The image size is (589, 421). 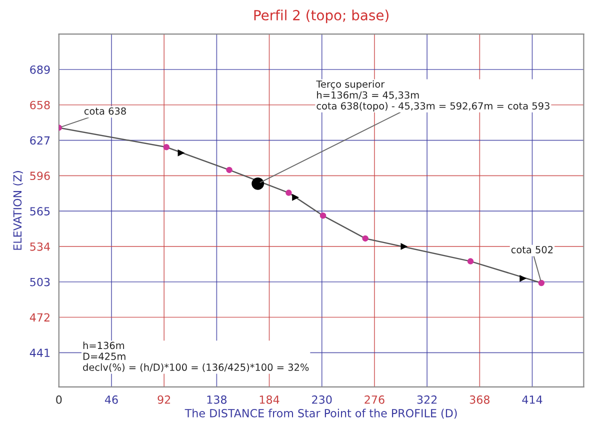 What do you see at coordinates (480, 399) in the screenshot?
I see `x-tick-label: 368` at bounding box center [480, 399].